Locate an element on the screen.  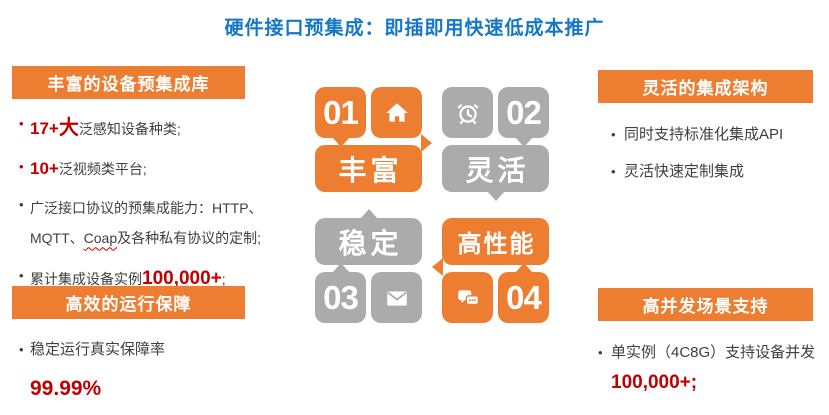
list-item-standard-api: 同时支持标准化集成API is located at coordinates (710, 135).